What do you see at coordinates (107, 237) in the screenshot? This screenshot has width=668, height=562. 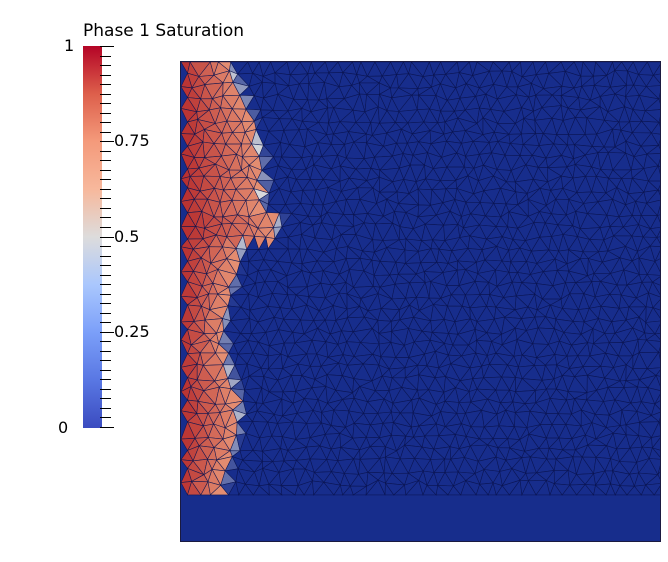 I see `colorbar-ticks` at bounding box center [107, 237].